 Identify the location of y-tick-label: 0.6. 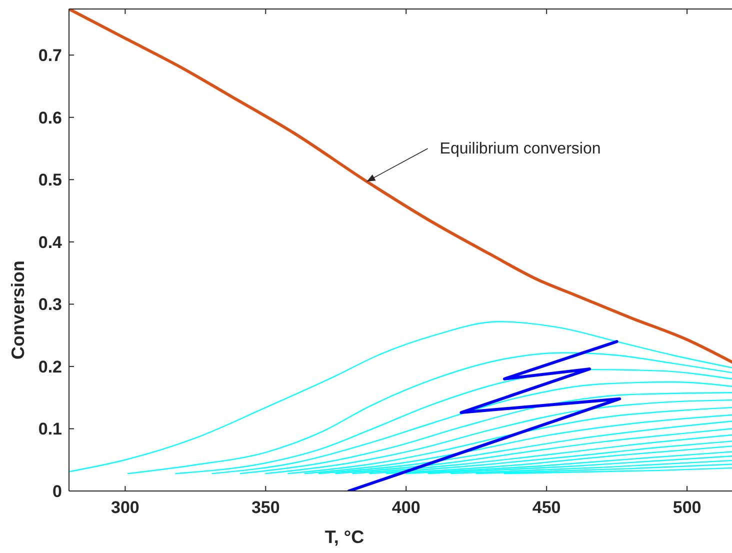
(50, 118).